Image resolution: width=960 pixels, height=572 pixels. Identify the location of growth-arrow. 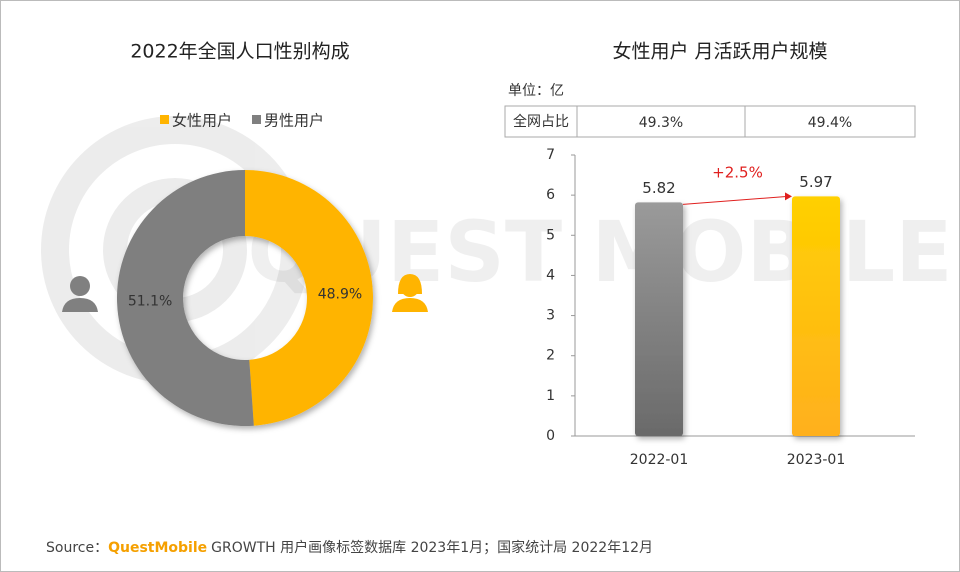
(735, 200).